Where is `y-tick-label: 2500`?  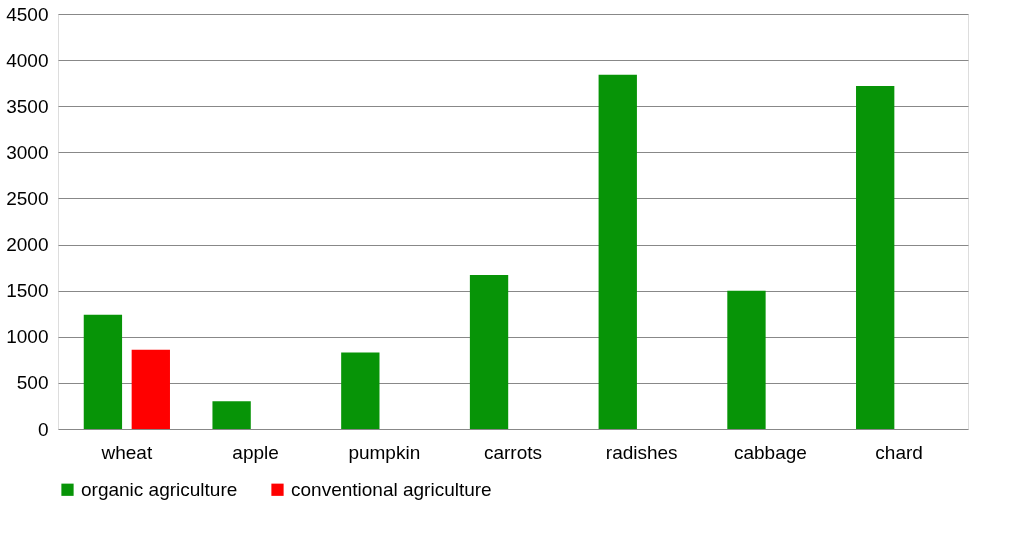 y-tick-label: 2500 is located at coordinates (27, 198).